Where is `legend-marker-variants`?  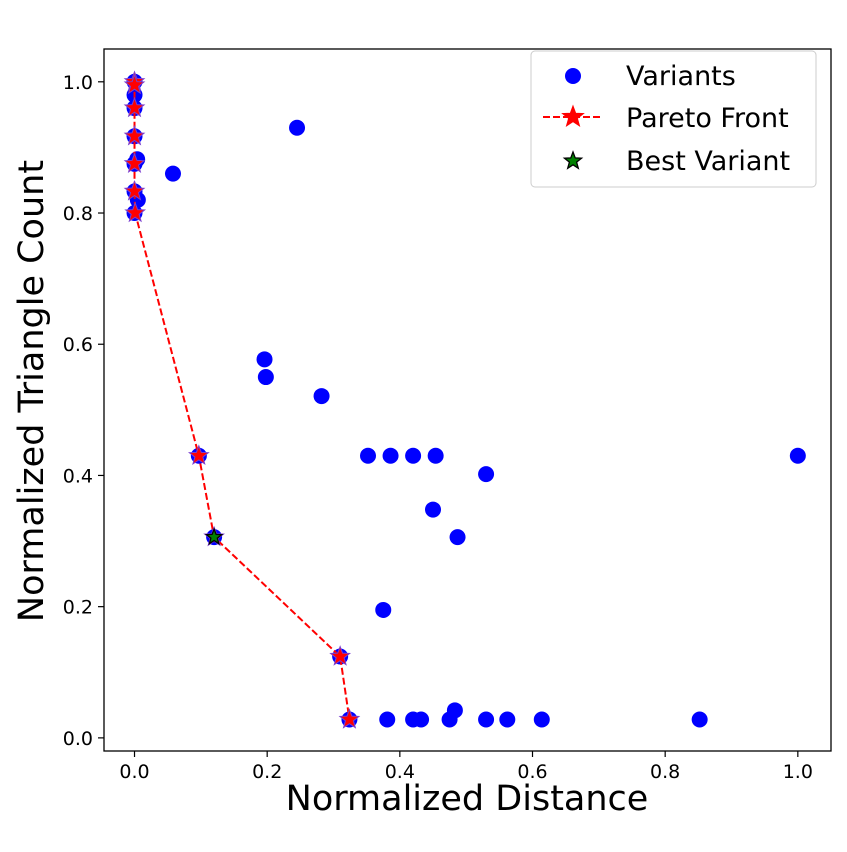
legend-marker-variants is located at coordinates (573, 76).